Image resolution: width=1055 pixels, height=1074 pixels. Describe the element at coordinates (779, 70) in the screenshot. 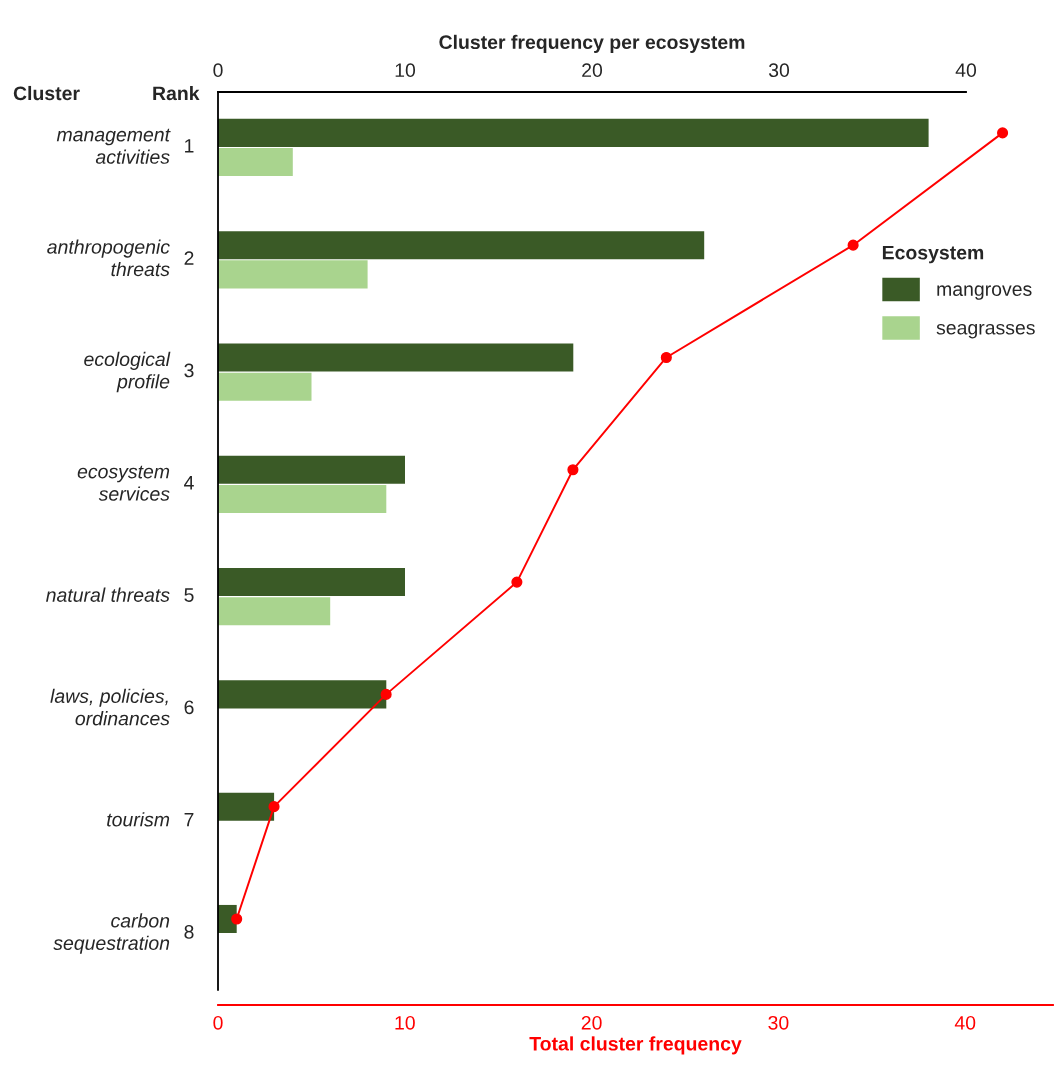

I see `x2-tick-label: 30` at that location.